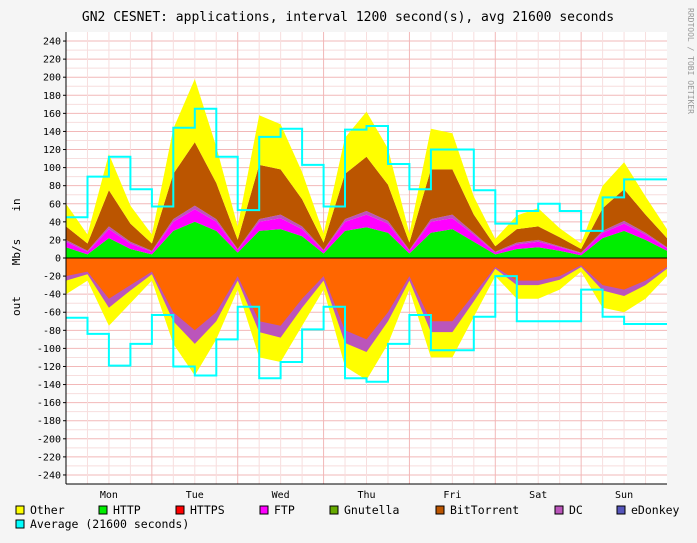 This screenshot has height=543, width=697. What do you see at coordinates (47, 510) in the screenshot?
I see `legend-label: Other` at bounding box center [47, 510].